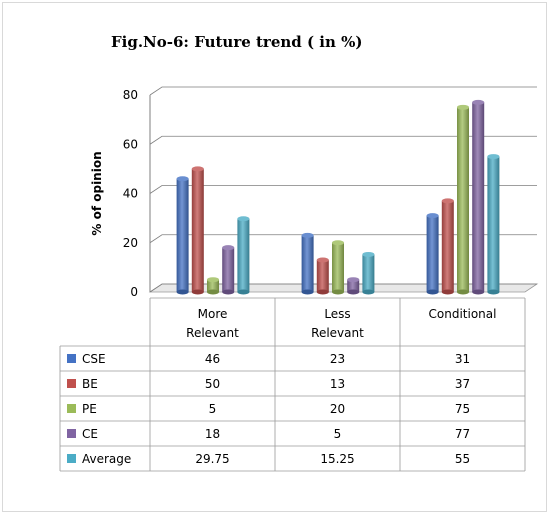 The image size is (550, 515). I want to click on y-tick-label: 60, so click(130, 144).